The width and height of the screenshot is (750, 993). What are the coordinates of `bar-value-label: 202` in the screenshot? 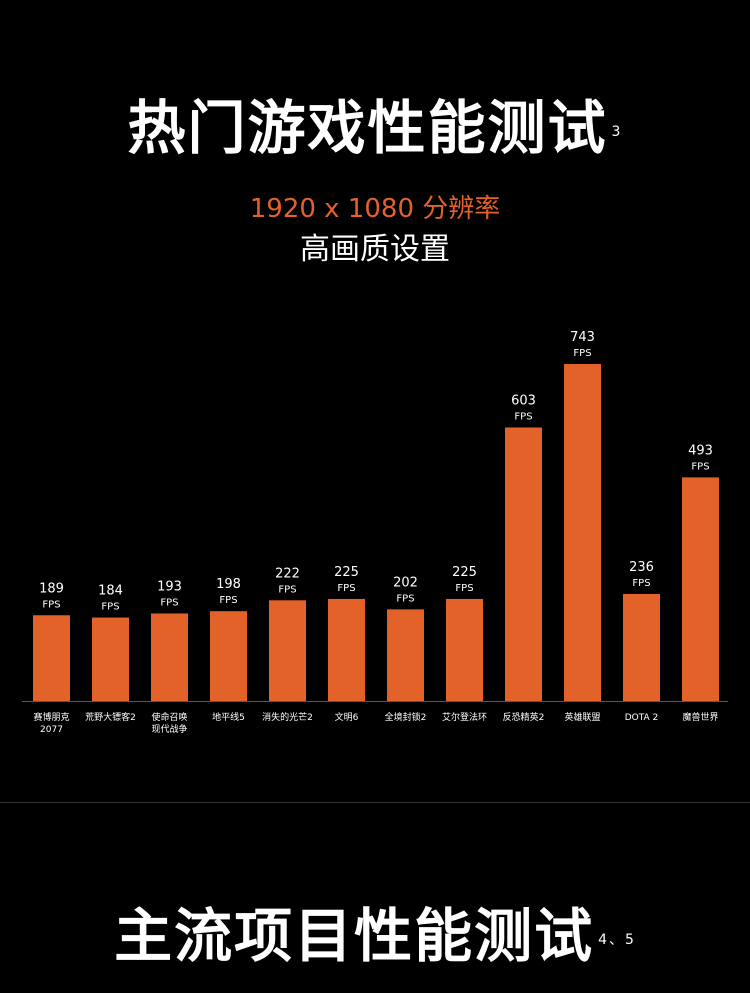 It's located at (405, 582).